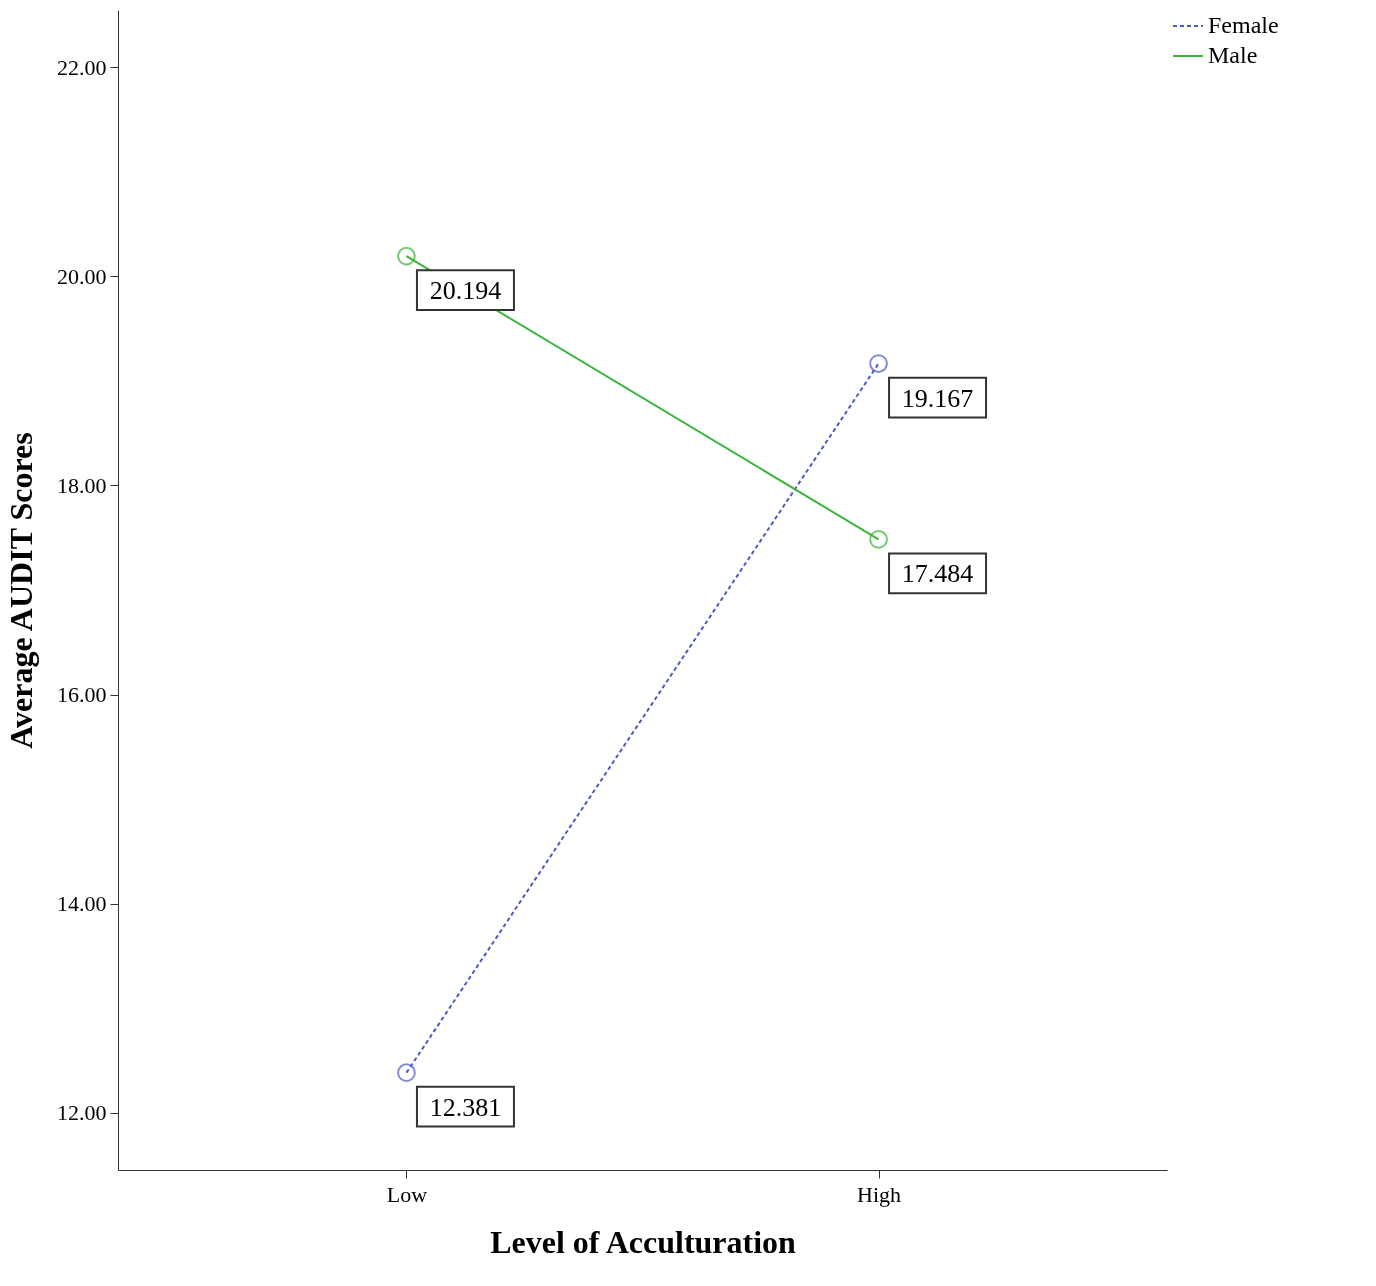  Describe the element at coordinates (82, 67) in the screenshot. I see `y-tick-label: 22.00` at that location.